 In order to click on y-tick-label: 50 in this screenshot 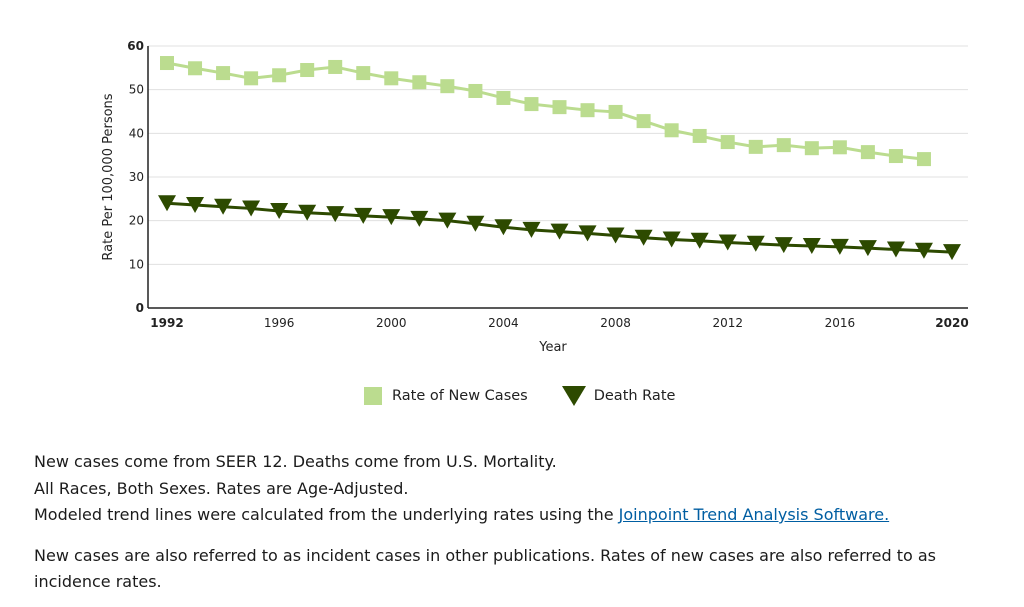, I will do `click(136, 90)`.